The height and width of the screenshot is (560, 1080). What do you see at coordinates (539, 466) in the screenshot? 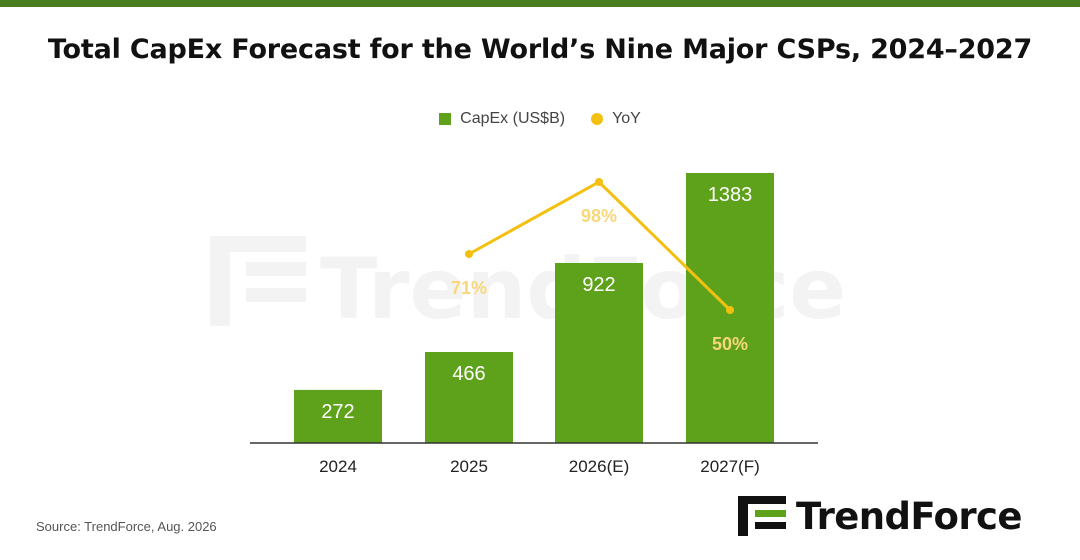
I see `x-axis-tick-labels: 2024 2025 2026(E) 2027(F)` at bounding box center [539, 466].